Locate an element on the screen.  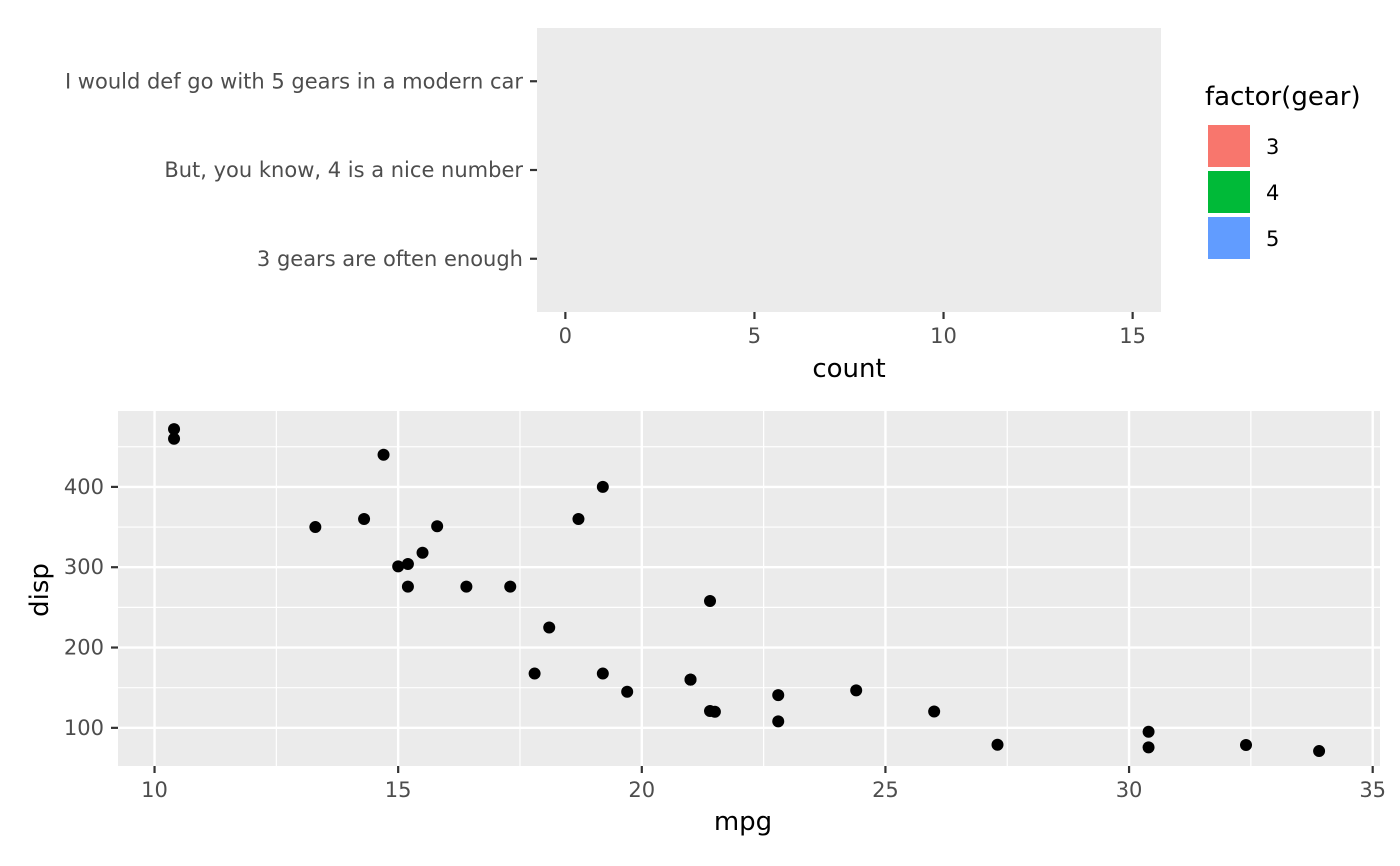
bar-chart-panel-bg is located at coordinates (849, 170).